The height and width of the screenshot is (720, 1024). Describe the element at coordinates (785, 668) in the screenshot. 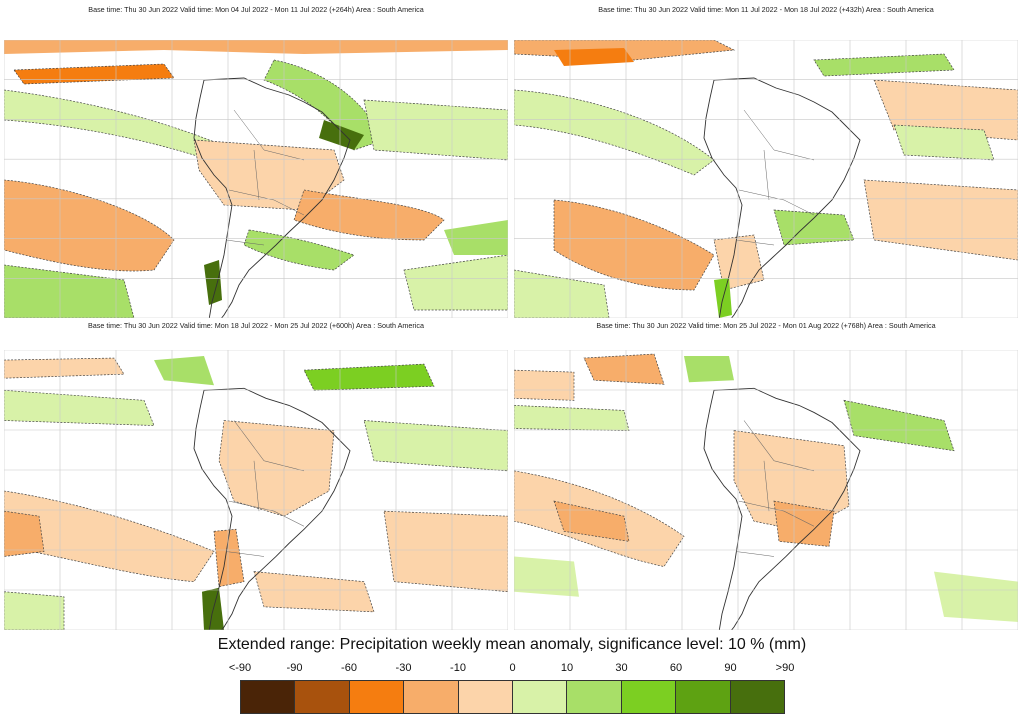

I see `legend-label: >90` at that location.